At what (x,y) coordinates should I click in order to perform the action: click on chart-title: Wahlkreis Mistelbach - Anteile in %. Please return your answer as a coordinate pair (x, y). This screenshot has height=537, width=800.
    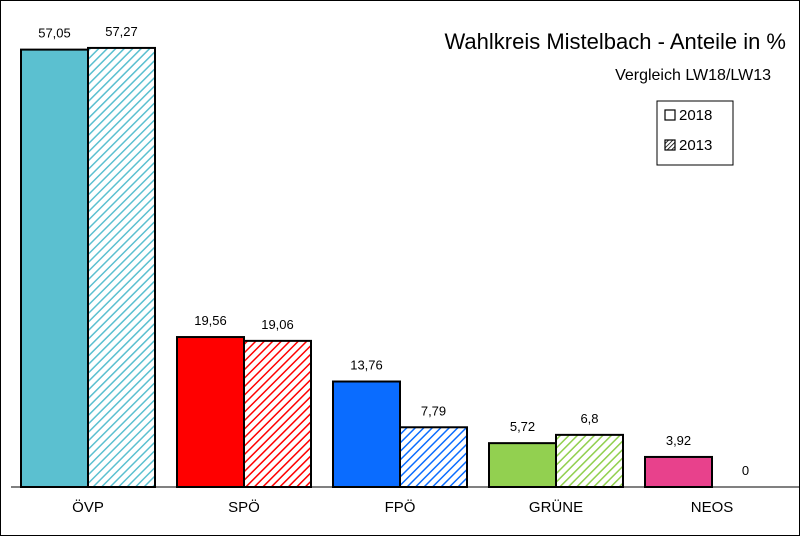
    Looking at the image, I should click on (615, 41).